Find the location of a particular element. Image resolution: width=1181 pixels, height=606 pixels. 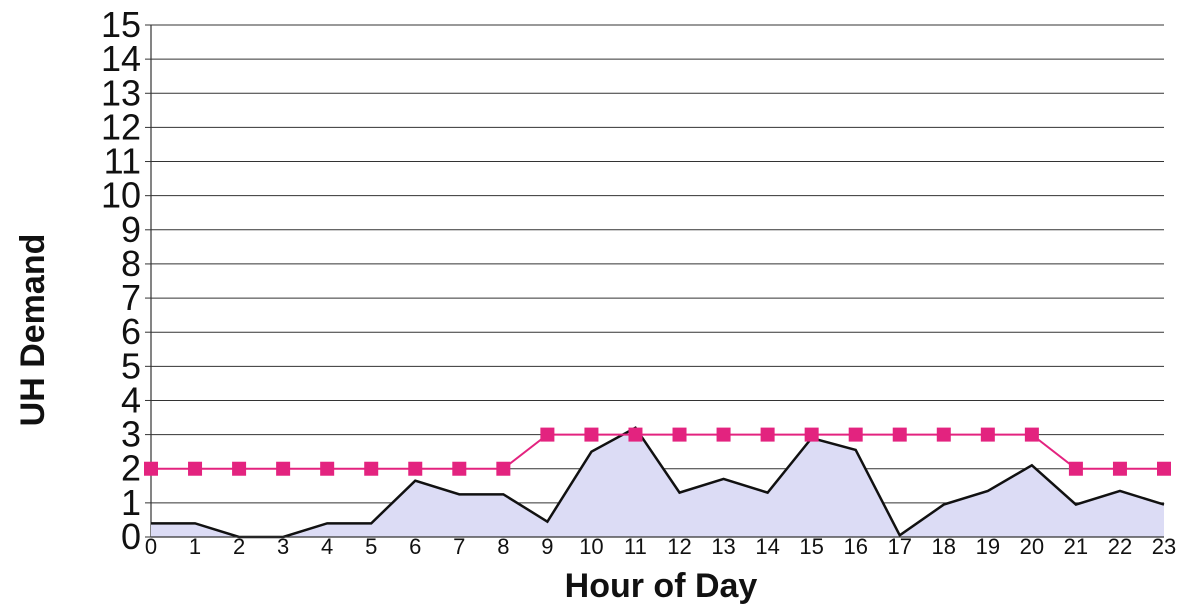

y-tick-label: 11 is located at coordinates (122, 161).